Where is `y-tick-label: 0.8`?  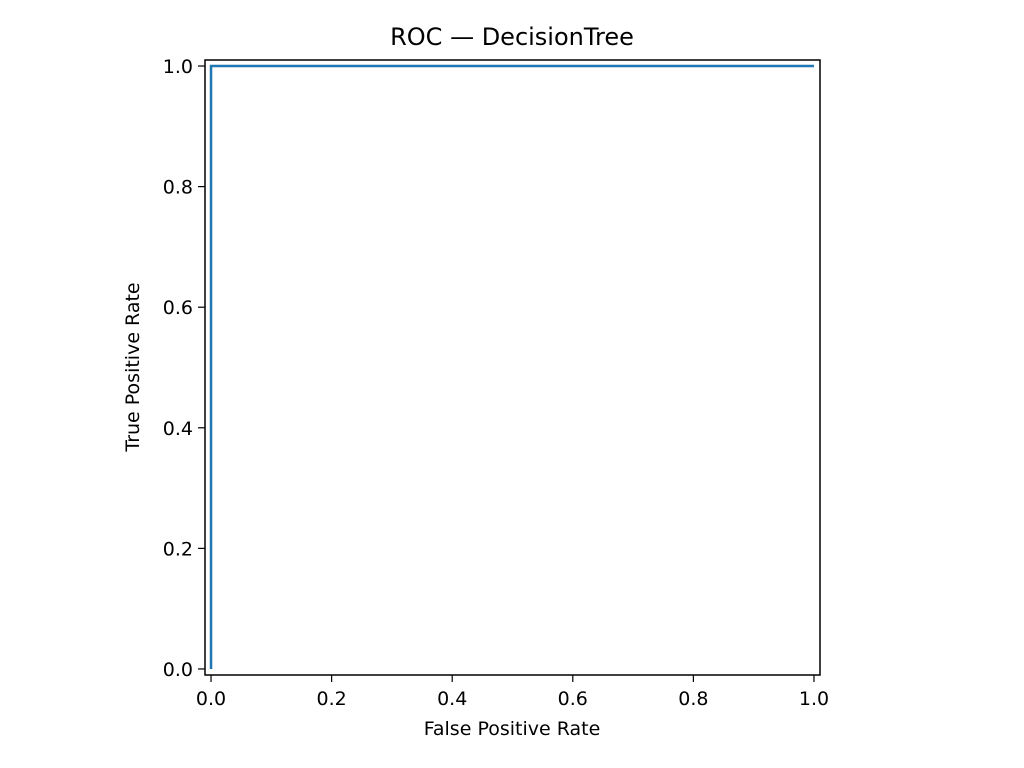
y-tick-label: 0.8 is located at coordinates (178, 188).